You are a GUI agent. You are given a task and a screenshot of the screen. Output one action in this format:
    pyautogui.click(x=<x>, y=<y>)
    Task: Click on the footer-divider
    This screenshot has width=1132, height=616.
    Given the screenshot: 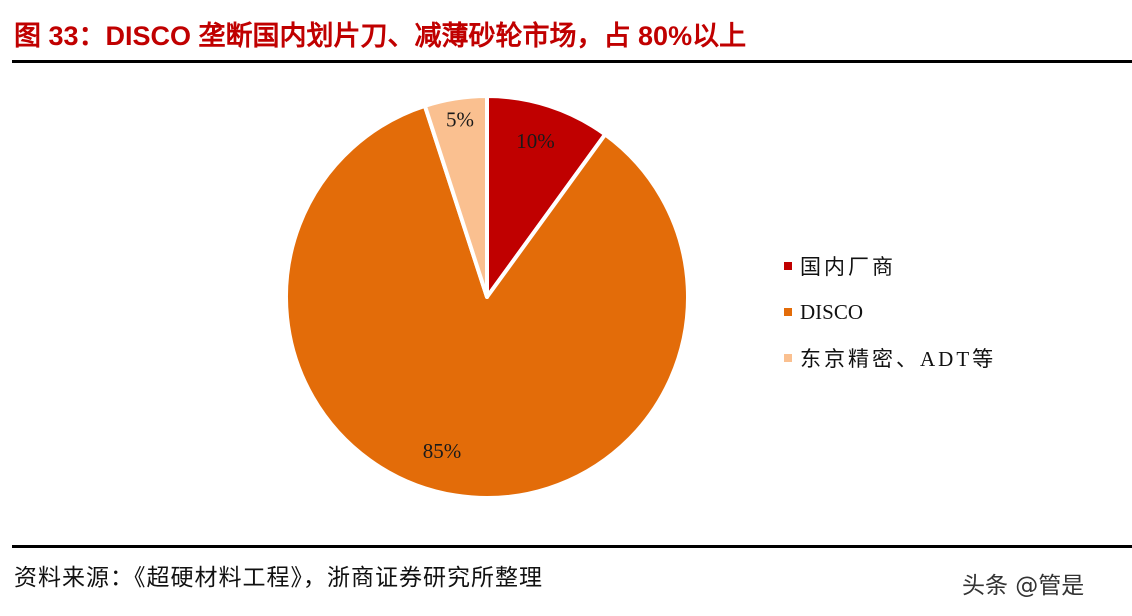 What is the action you would take?
    pyautogui.click(x=572, y=546)
    